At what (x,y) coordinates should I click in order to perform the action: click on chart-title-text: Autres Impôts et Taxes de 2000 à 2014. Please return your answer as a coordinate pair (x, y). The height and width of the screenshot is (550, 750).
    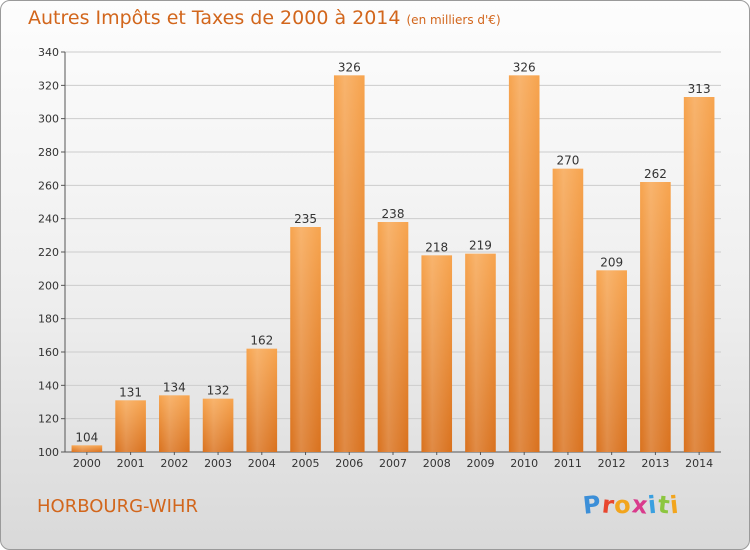
    Looking at the image, I should click on (214, 18).